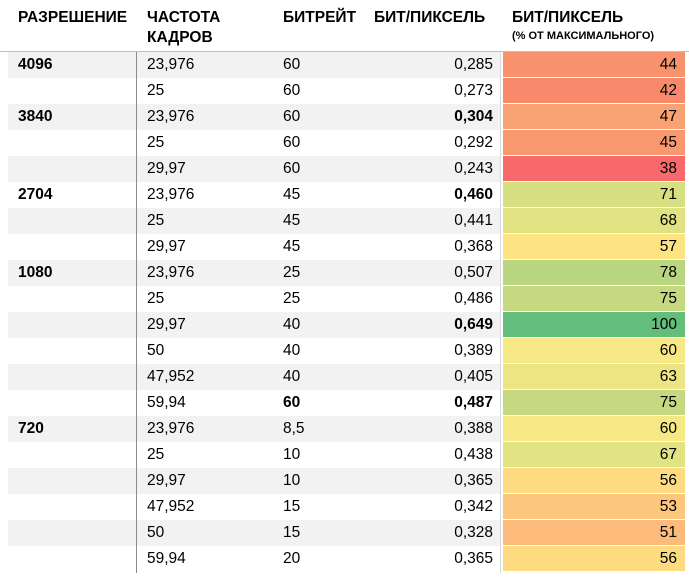 This screenshot has width=689, height=577. Describe the element at coordinates (344, 195) in the screenshot. I see `table-row: 2704 23,976 45 0,460 71` at that location.